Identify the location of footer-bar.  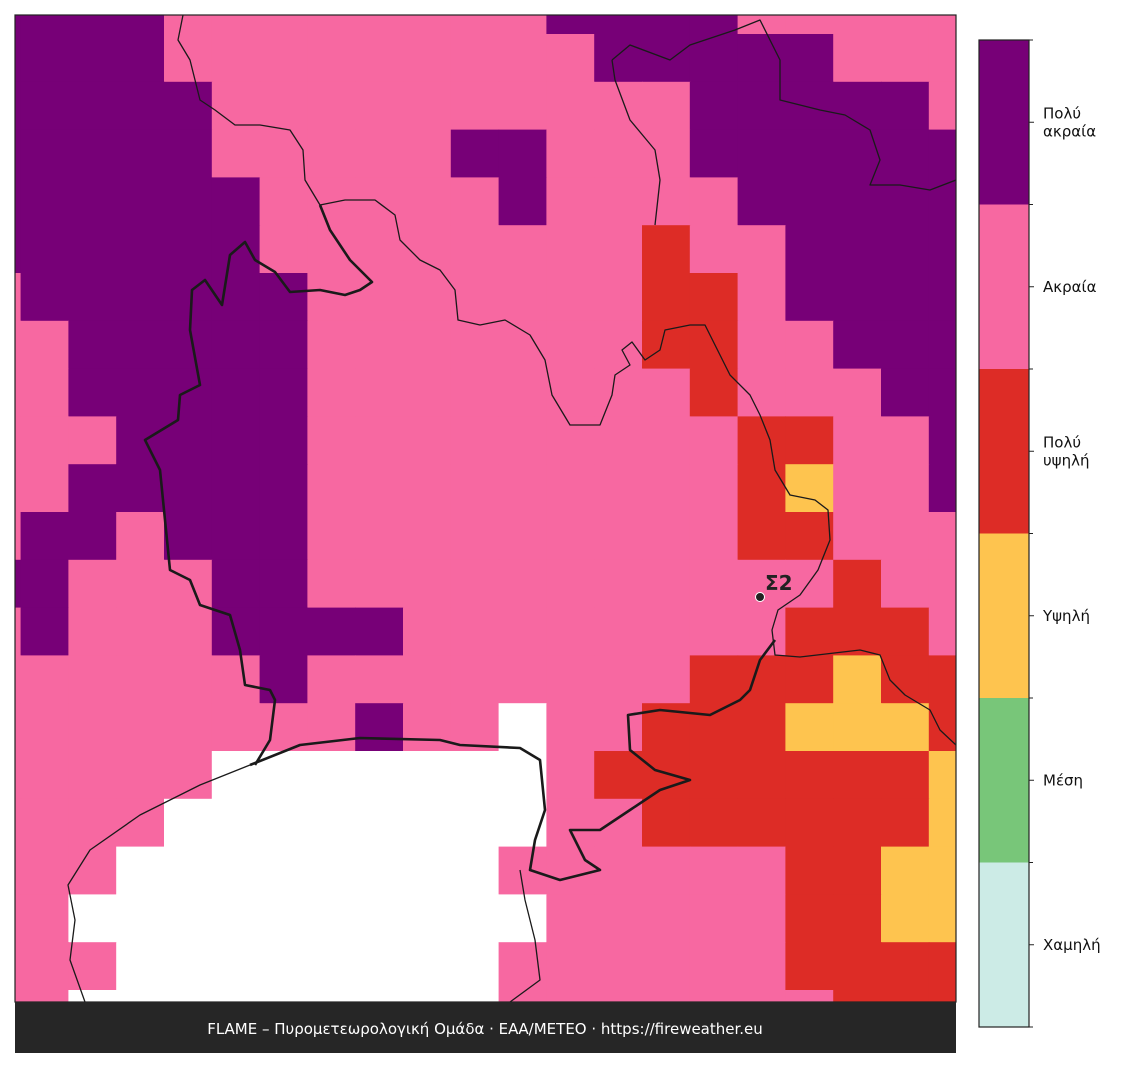
(485, 1027).